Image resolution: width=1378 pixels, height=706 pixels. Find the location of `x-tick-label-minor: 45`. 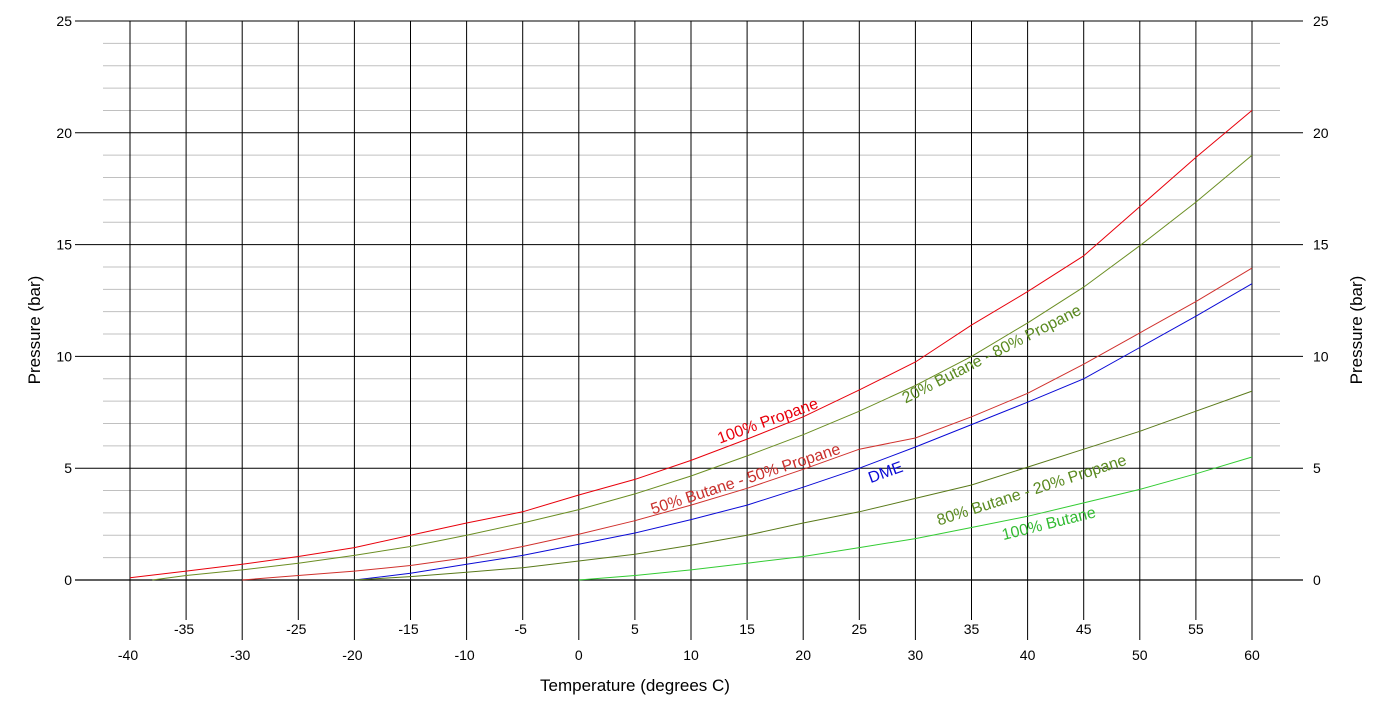

x-tick-label-minor: 45 is located at coordinates (1084, 629).